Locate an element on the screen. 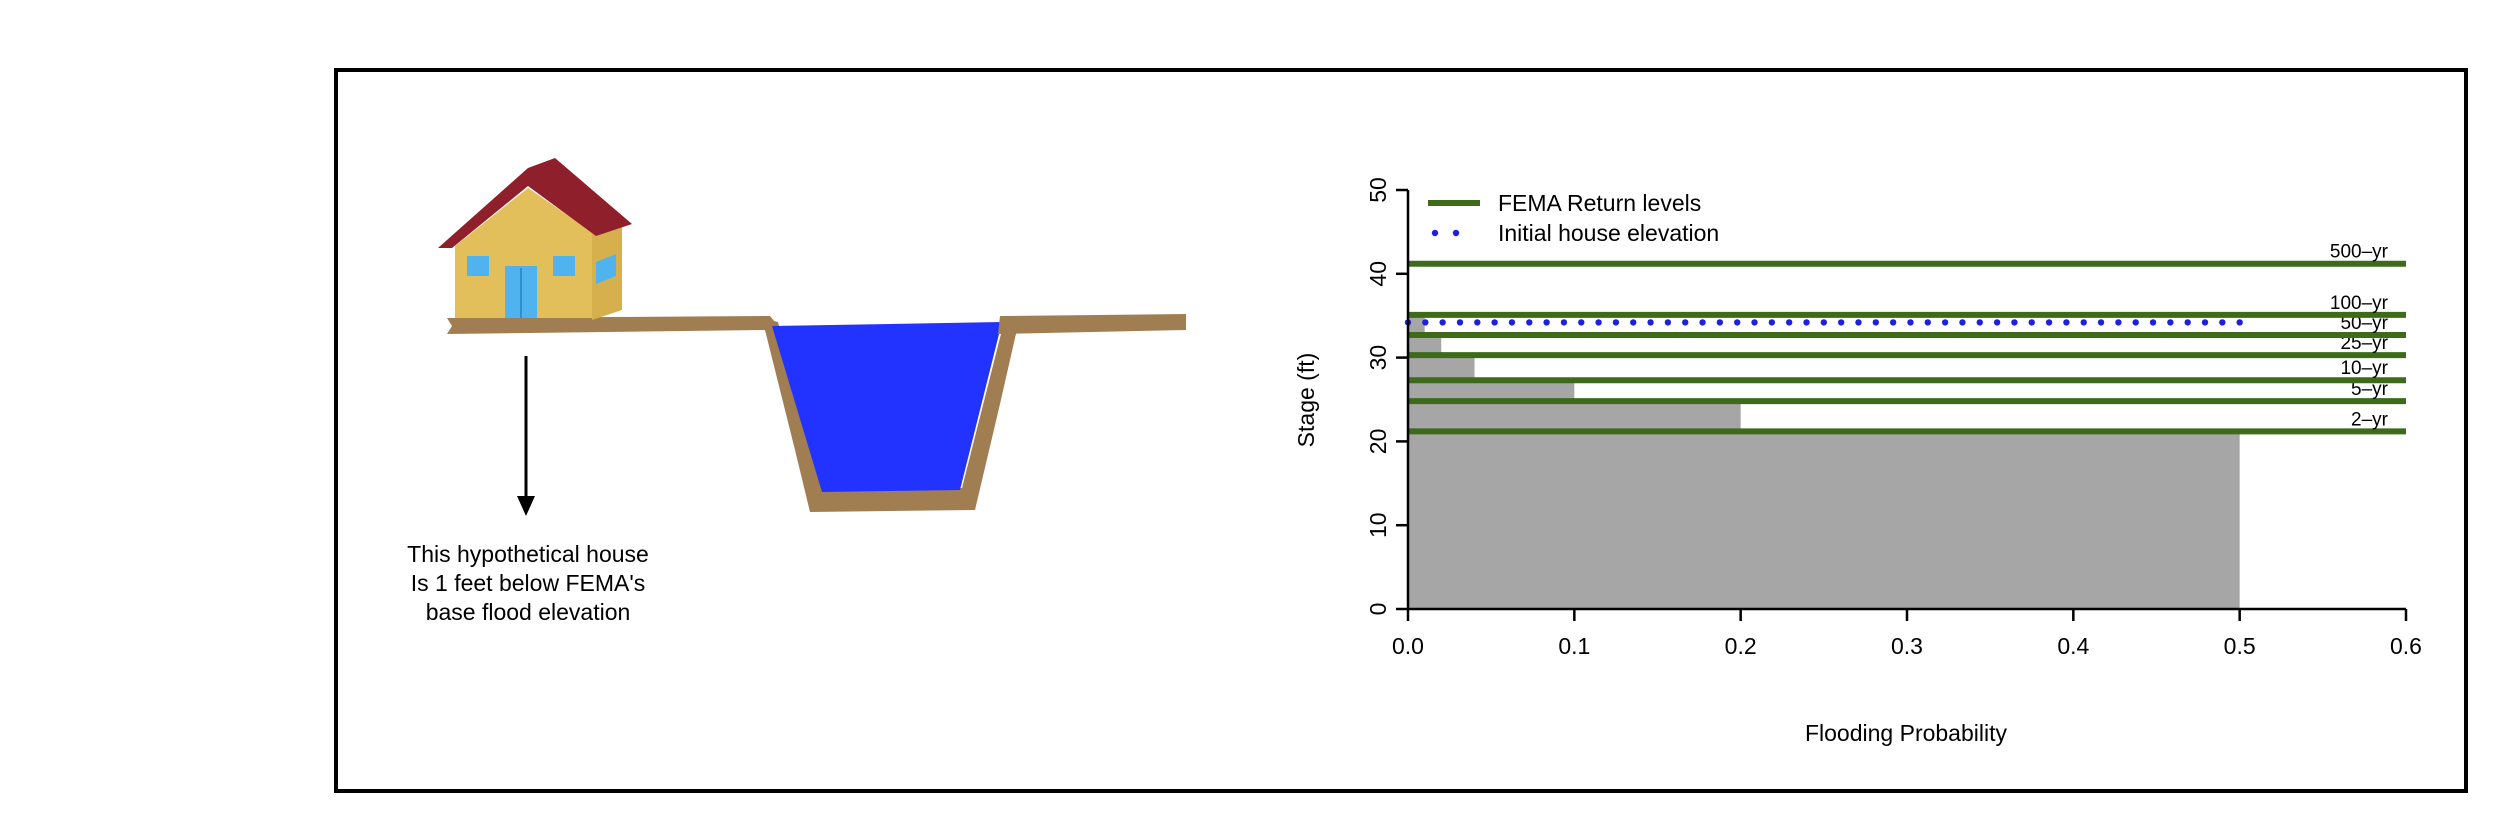  y-tick-label: 30 is located at coordinates (1378, 358).